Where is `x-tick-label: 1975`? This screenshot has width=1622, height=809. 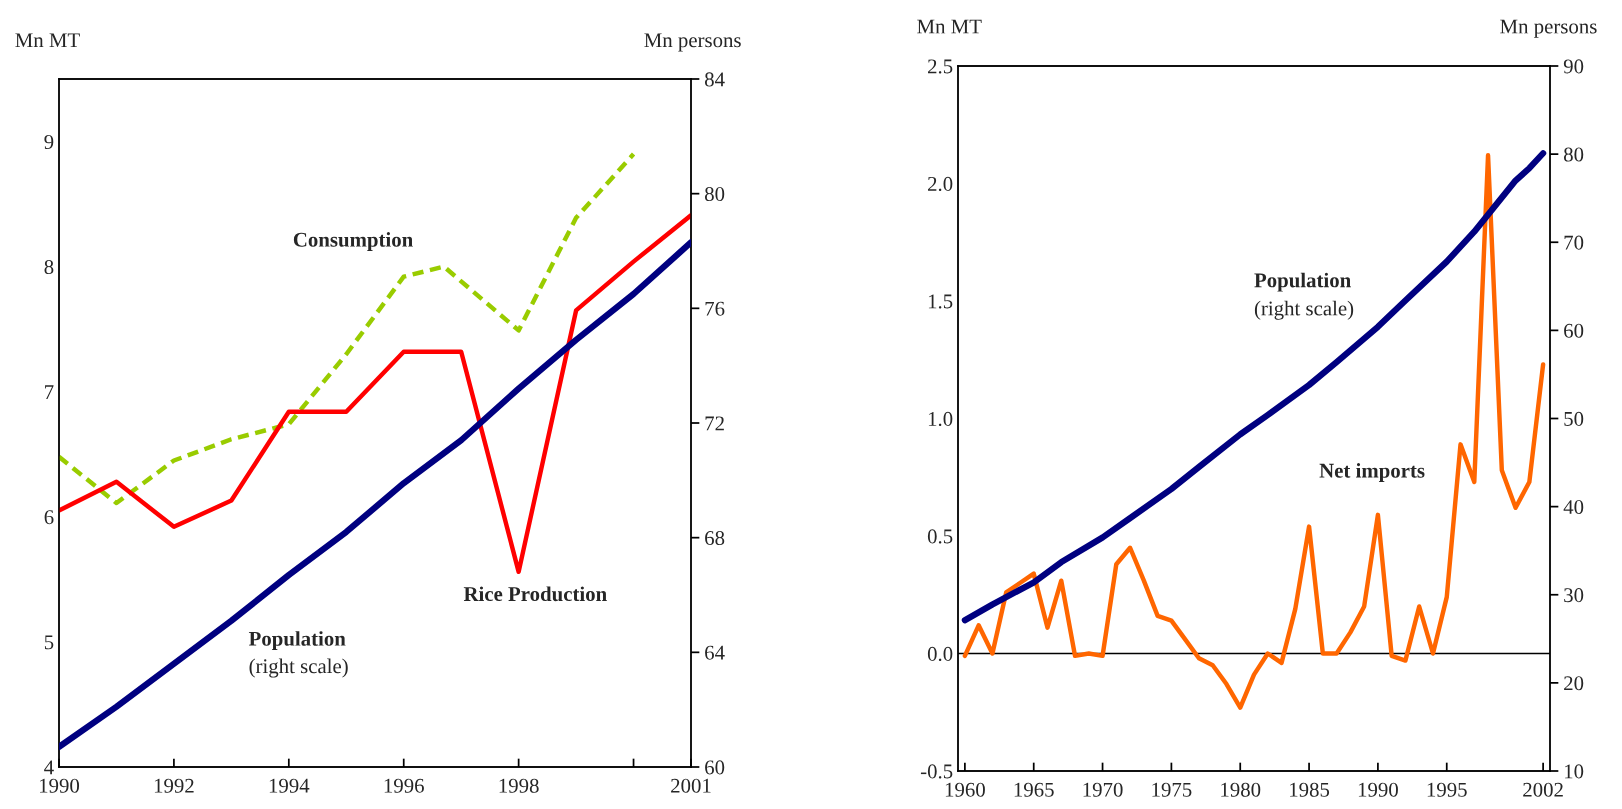
x-tick-label: 1975 is located at coordinates (1172, 789).